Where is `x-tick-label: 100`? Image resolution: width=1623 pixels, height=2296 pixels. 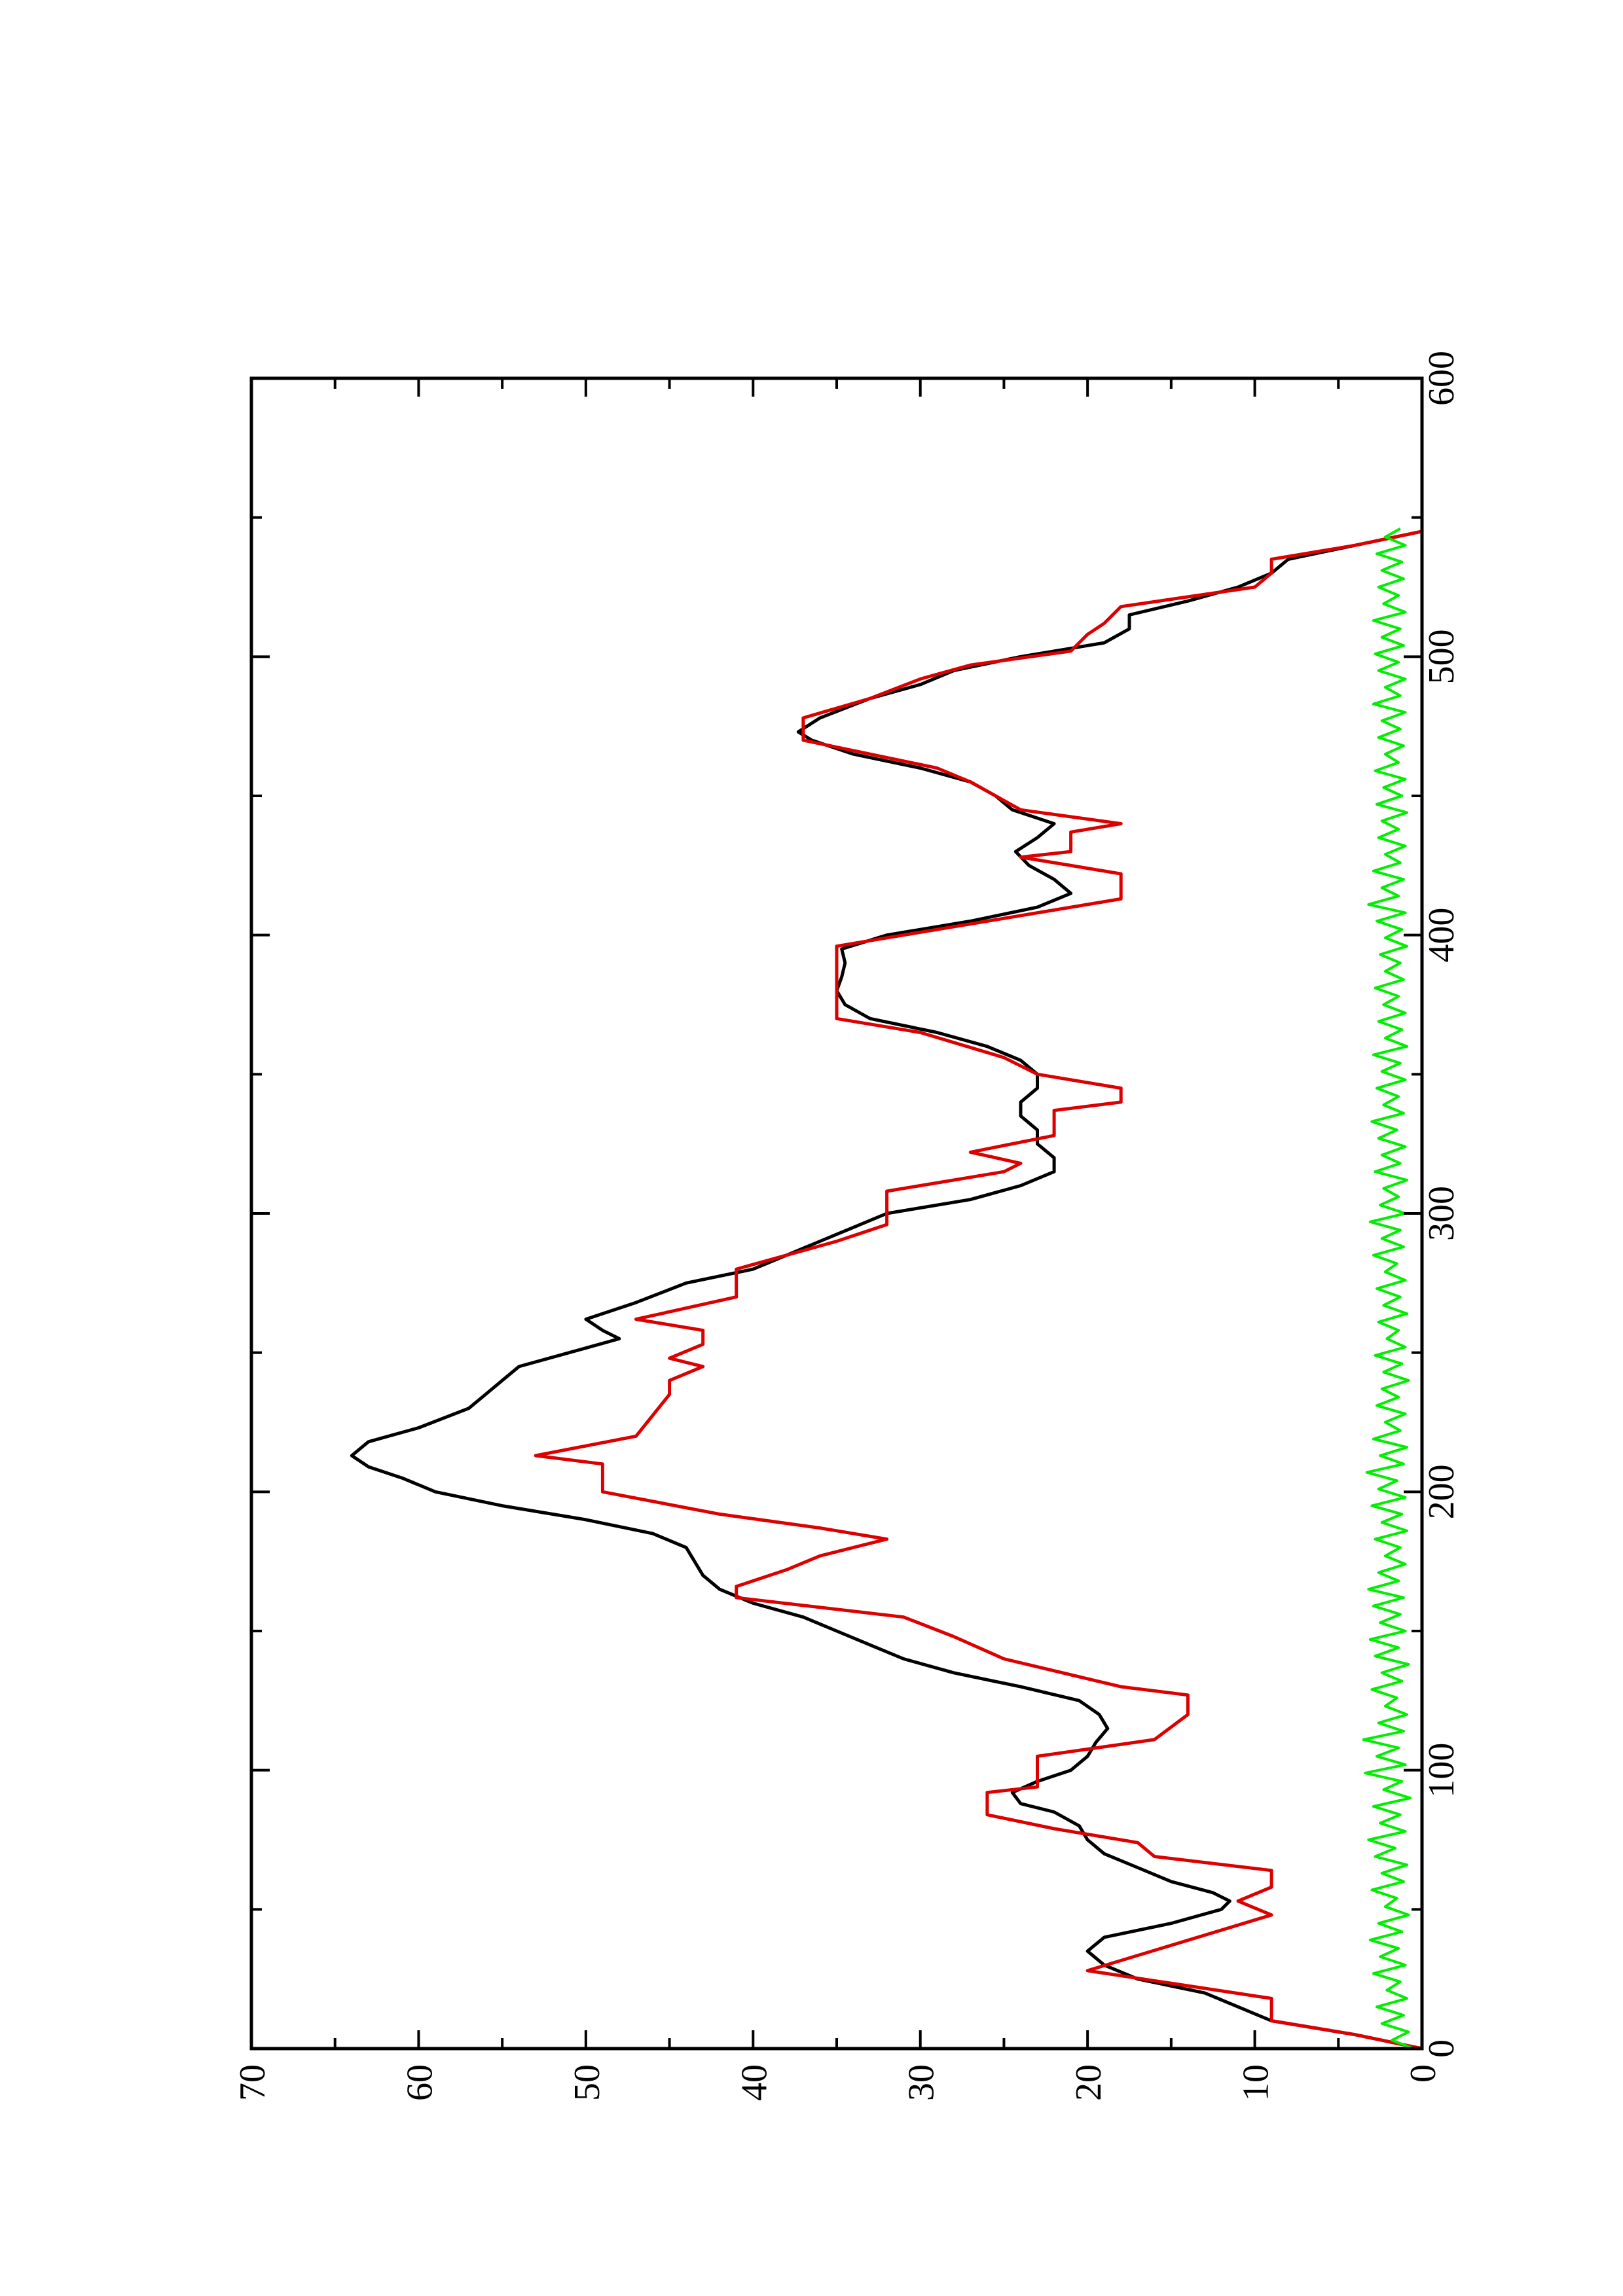
x-tick-label: 100 is located at coordinates (1441, 1770).